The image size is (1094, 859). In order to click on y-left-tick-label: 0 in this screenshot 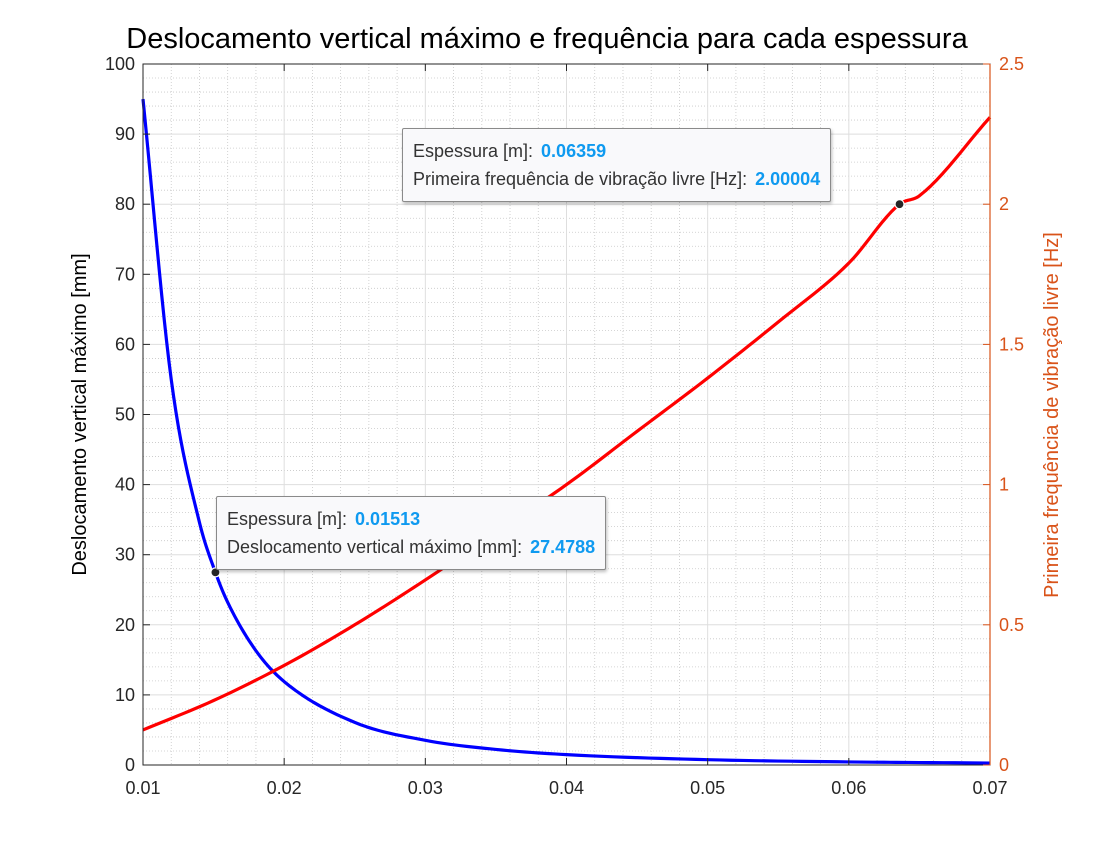, I will do `click(130, 765)`.